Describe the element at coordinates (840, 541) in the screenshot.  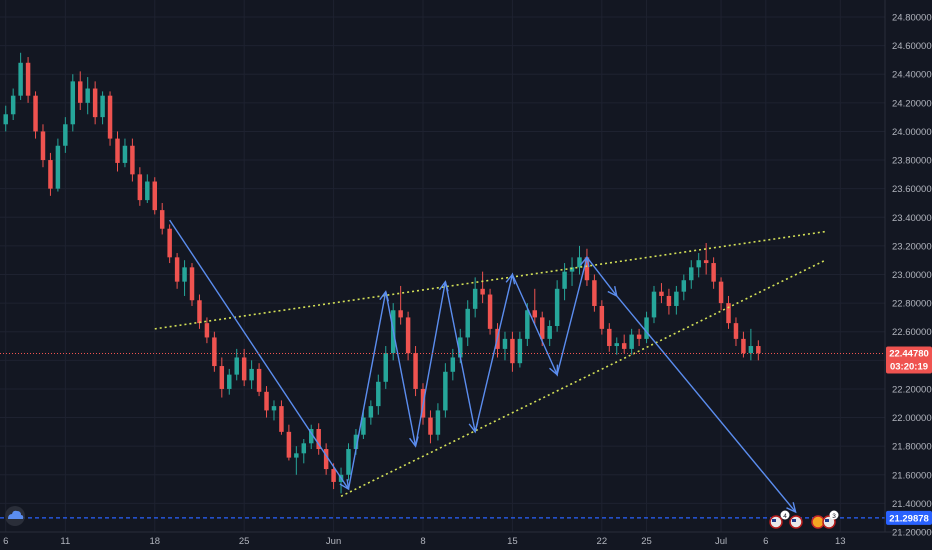
I see `time-tick-label: 13` at that location.